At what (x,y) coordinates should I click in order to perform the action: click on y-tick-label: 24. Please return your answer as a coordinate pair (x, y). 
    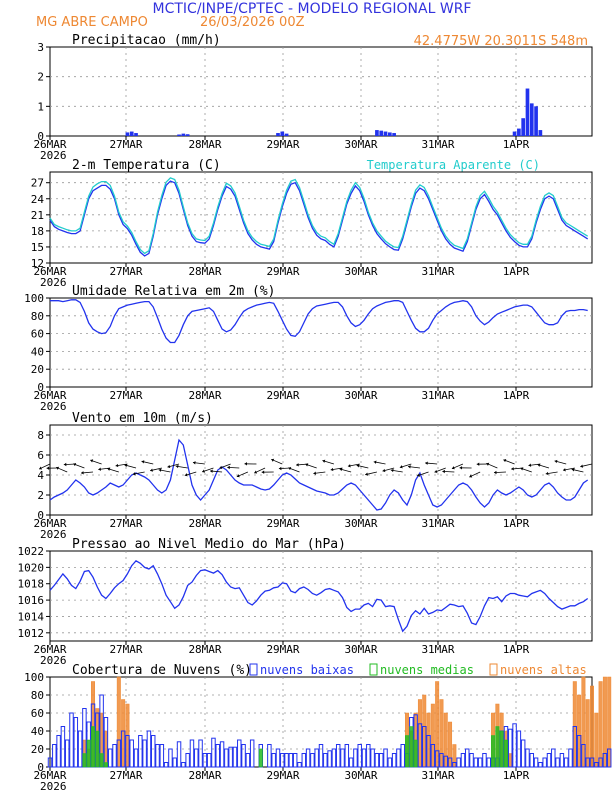
    Looking at the image, I should click on (38, 199).